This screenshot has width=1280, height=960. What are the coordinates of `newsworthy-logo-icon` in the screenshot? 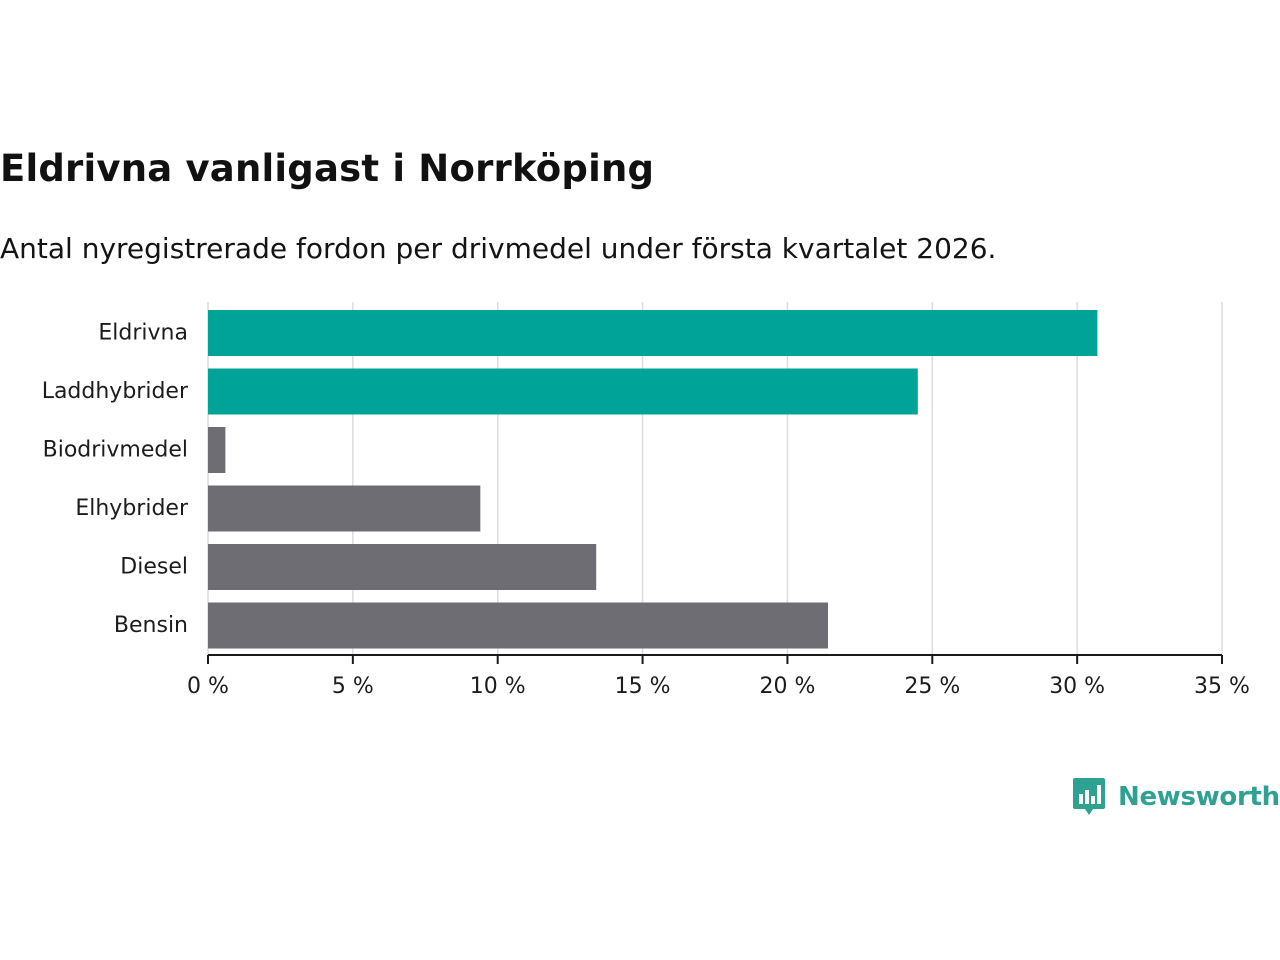 It's located at (1089, 796).